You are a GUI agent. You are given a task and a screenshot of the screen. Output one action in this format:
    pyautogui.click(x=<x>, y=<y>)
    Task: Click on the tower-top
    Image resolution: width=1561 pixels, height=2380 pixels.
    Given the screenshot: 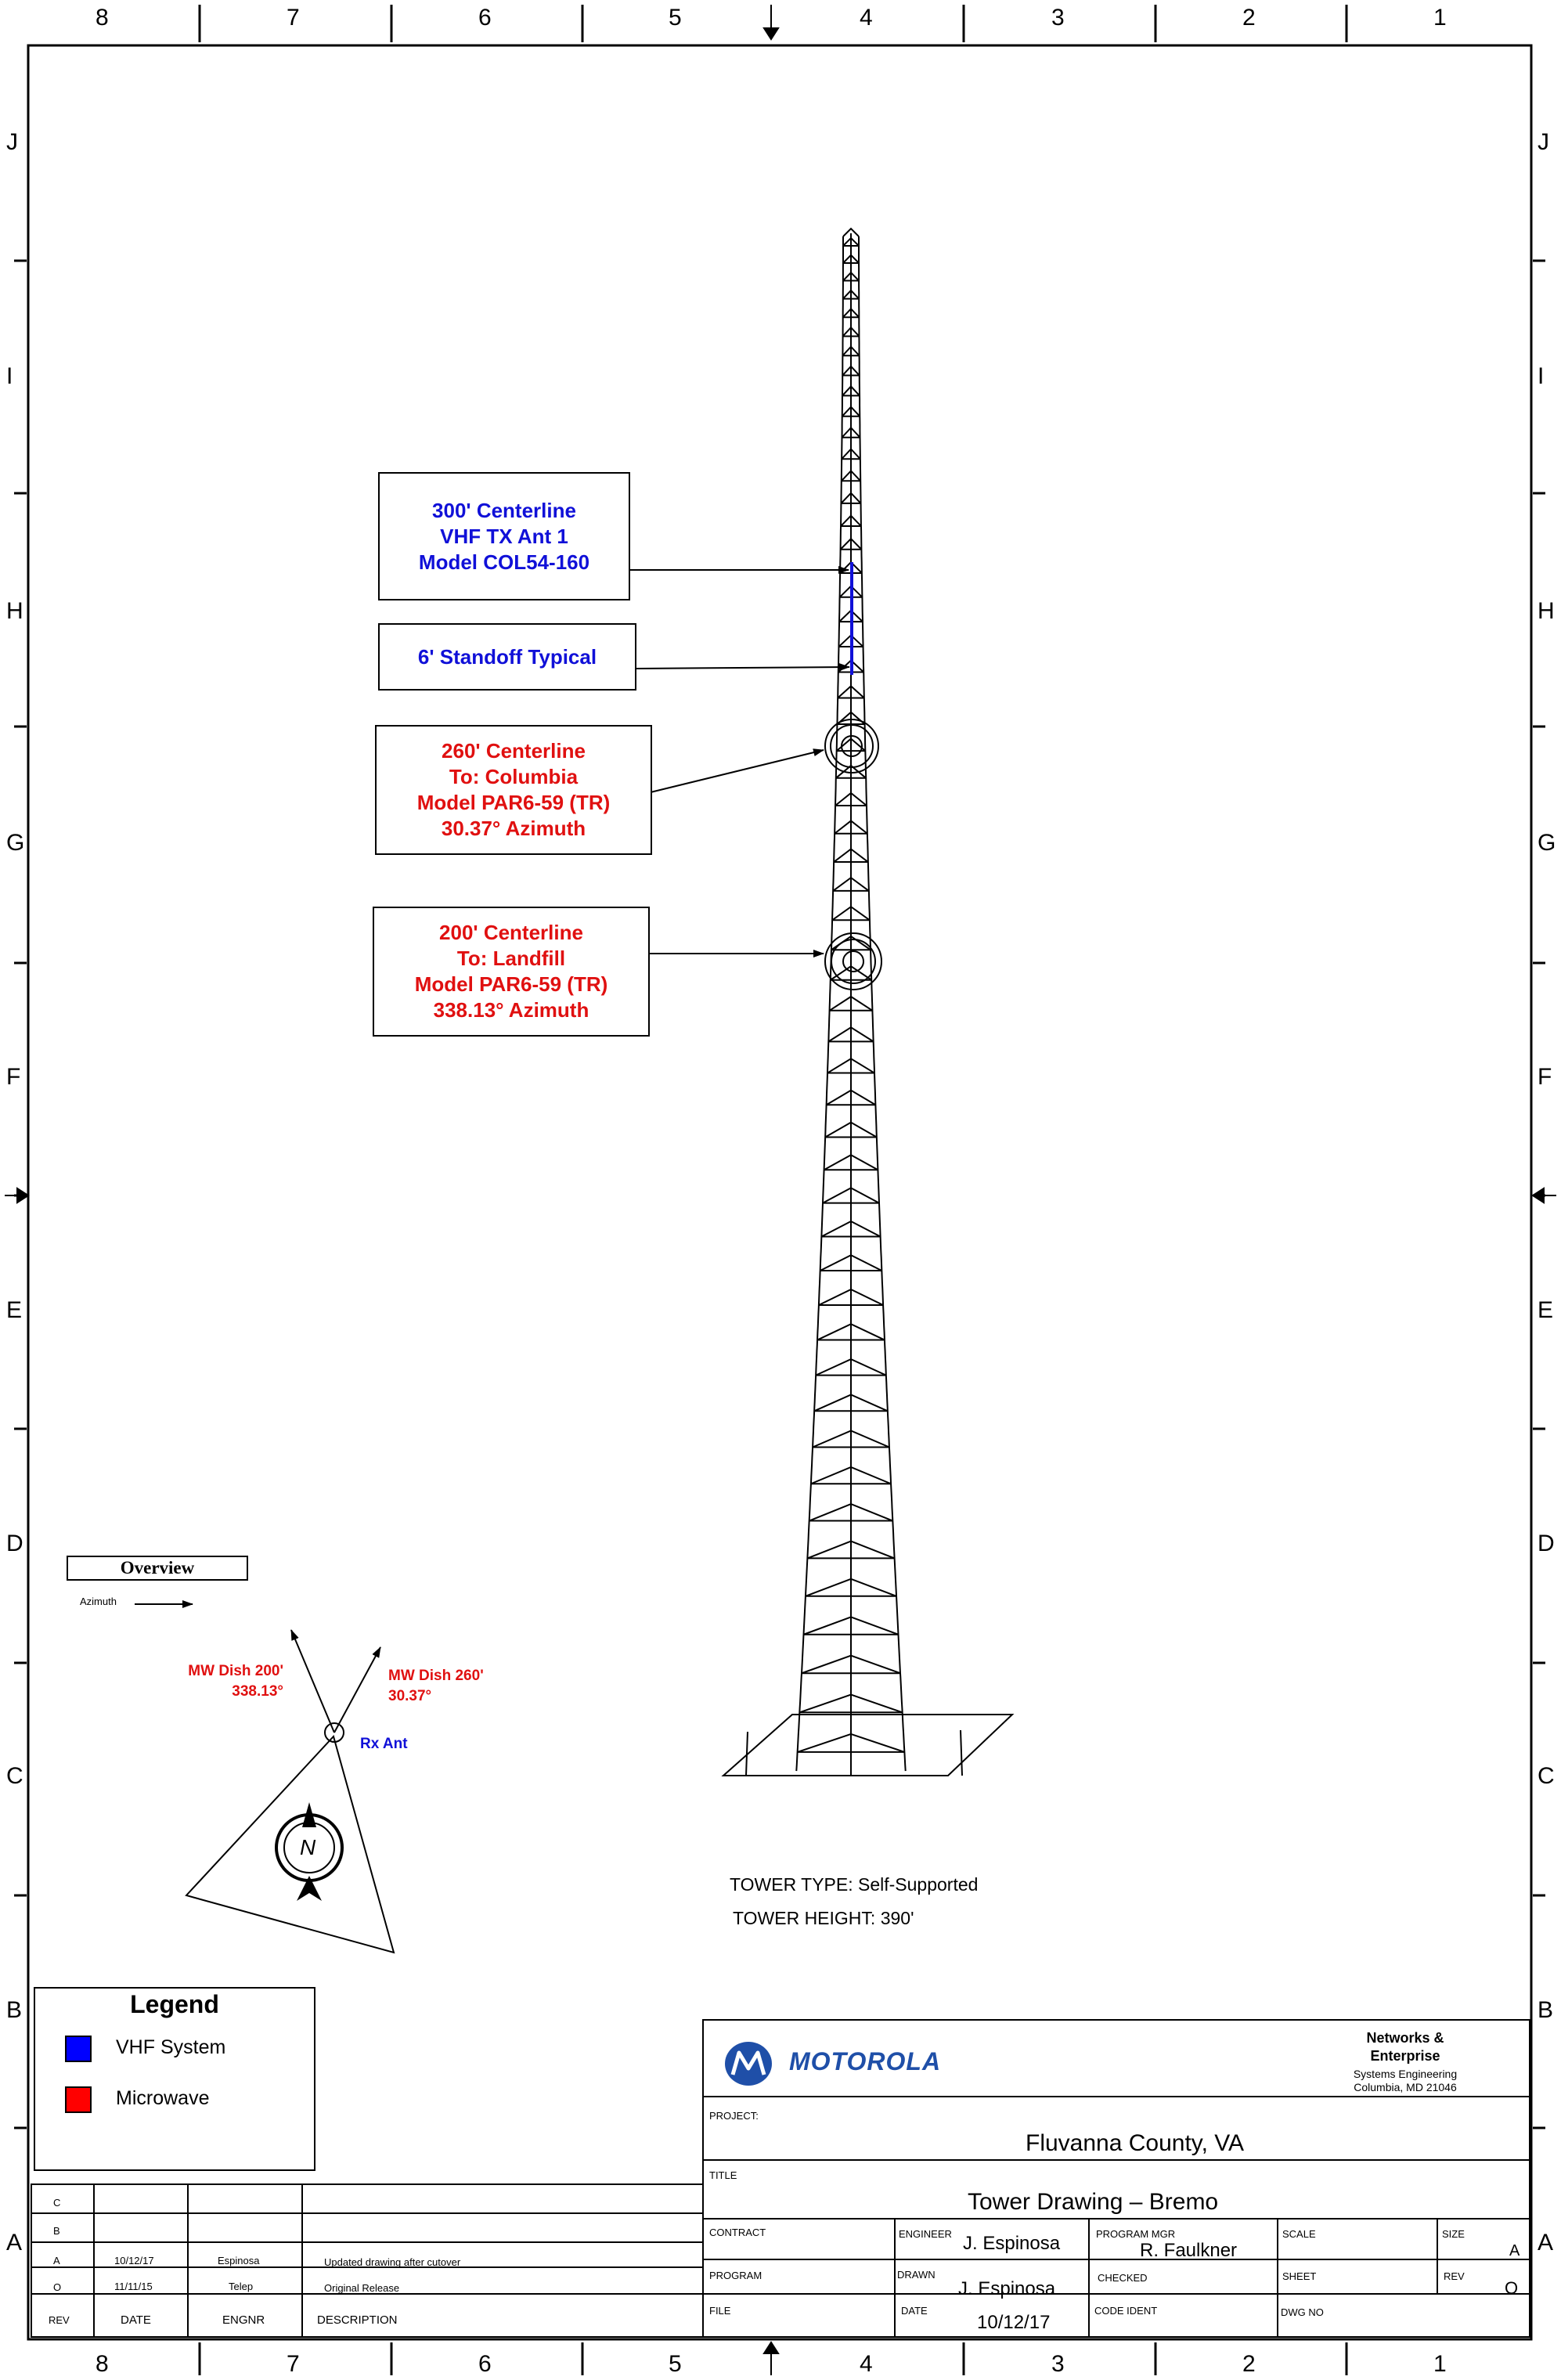 What is the action you would take?
    pyautogui.click(x=851, y=232)
    